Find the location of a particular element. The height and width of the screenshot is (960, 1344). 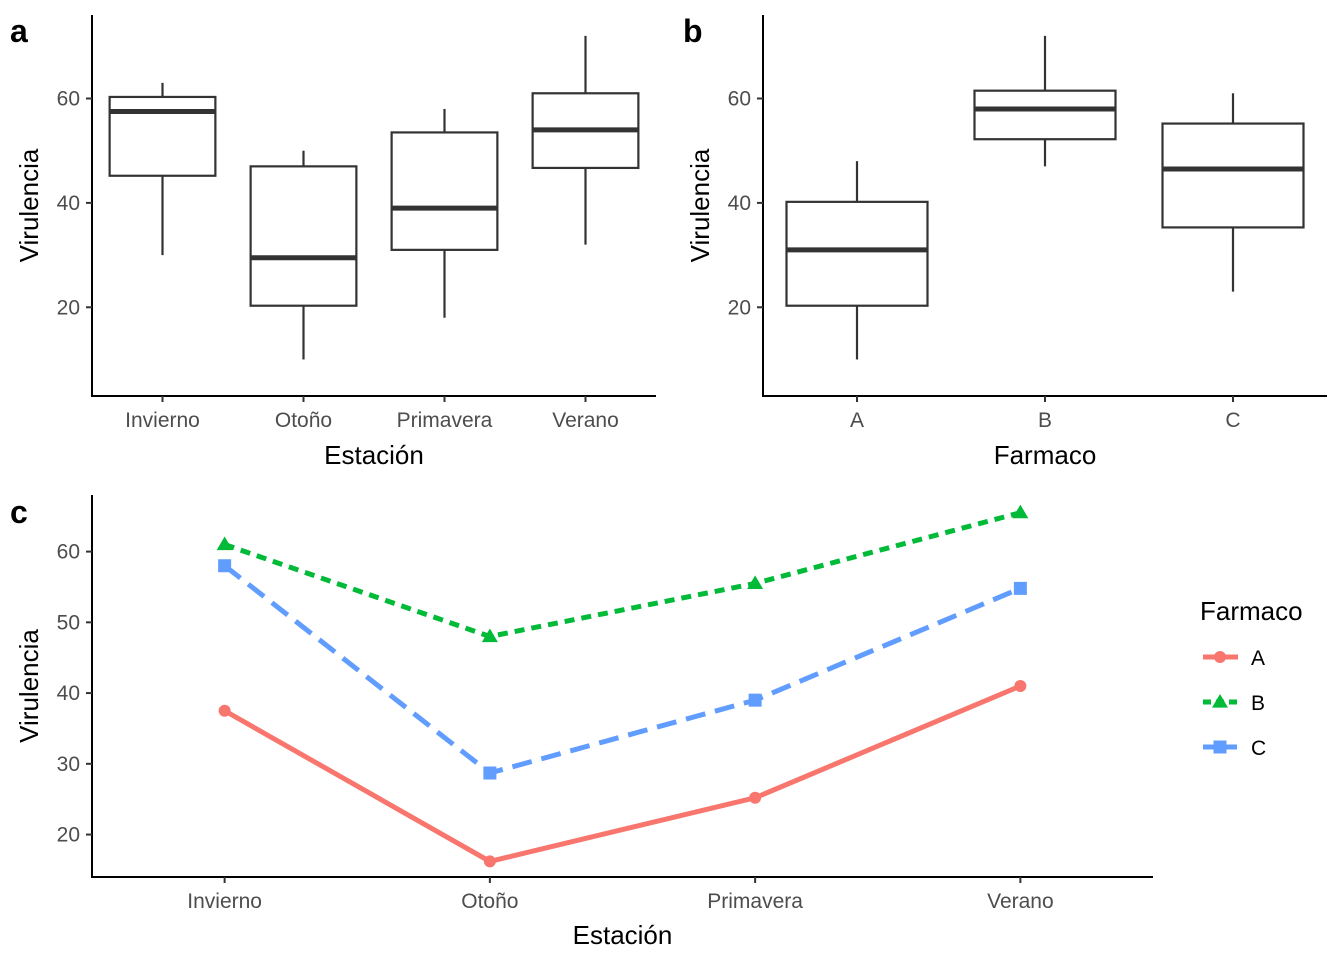

legend-item-b: B is located at coordinates (1234, 703).